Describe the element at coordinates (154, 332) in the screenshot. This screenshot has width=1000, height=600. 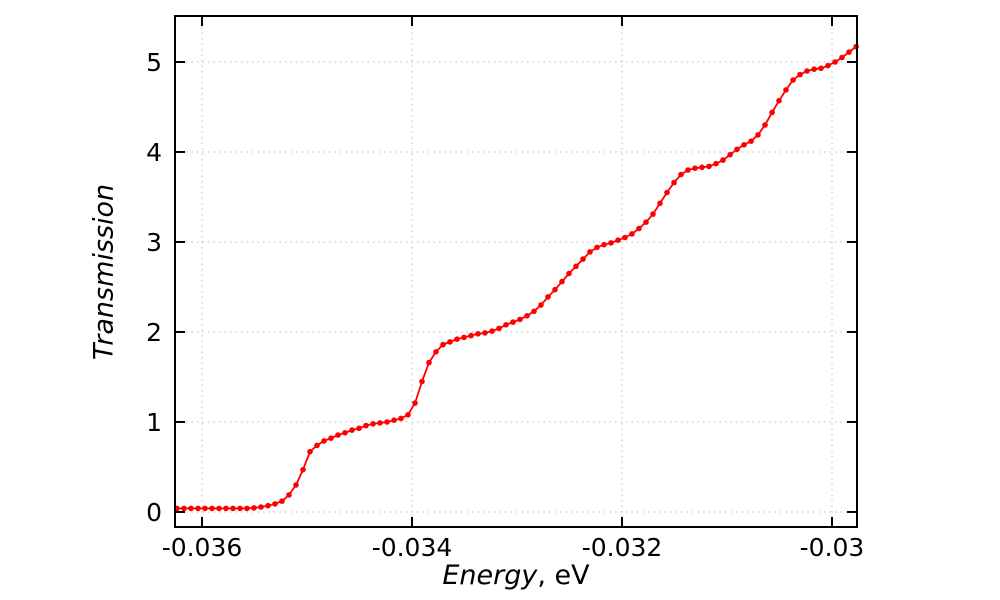
I see `y-tick-label: 2` at that location.